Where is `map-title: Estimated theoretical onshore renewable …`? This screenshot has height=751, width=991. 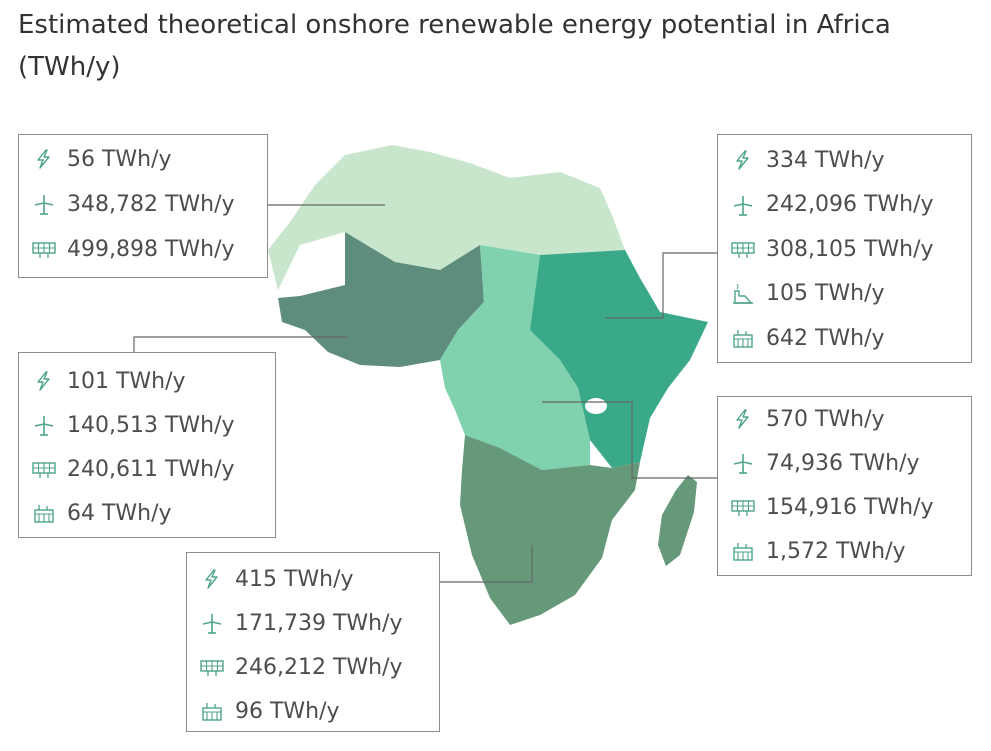
map-title: Estimated theoretical onshore renewable … is located at coordinates (454, 46).